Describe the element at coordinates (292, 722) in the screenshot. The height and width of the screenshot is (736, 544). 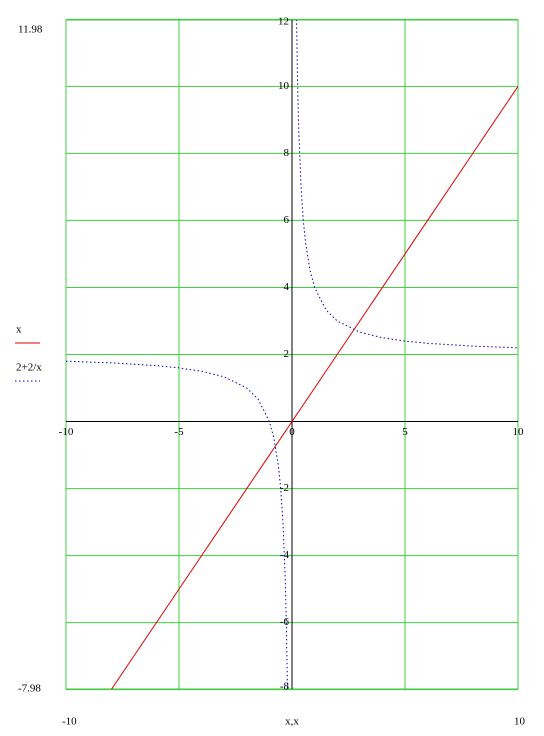
I see `x-axis-label: x,x` at that location.